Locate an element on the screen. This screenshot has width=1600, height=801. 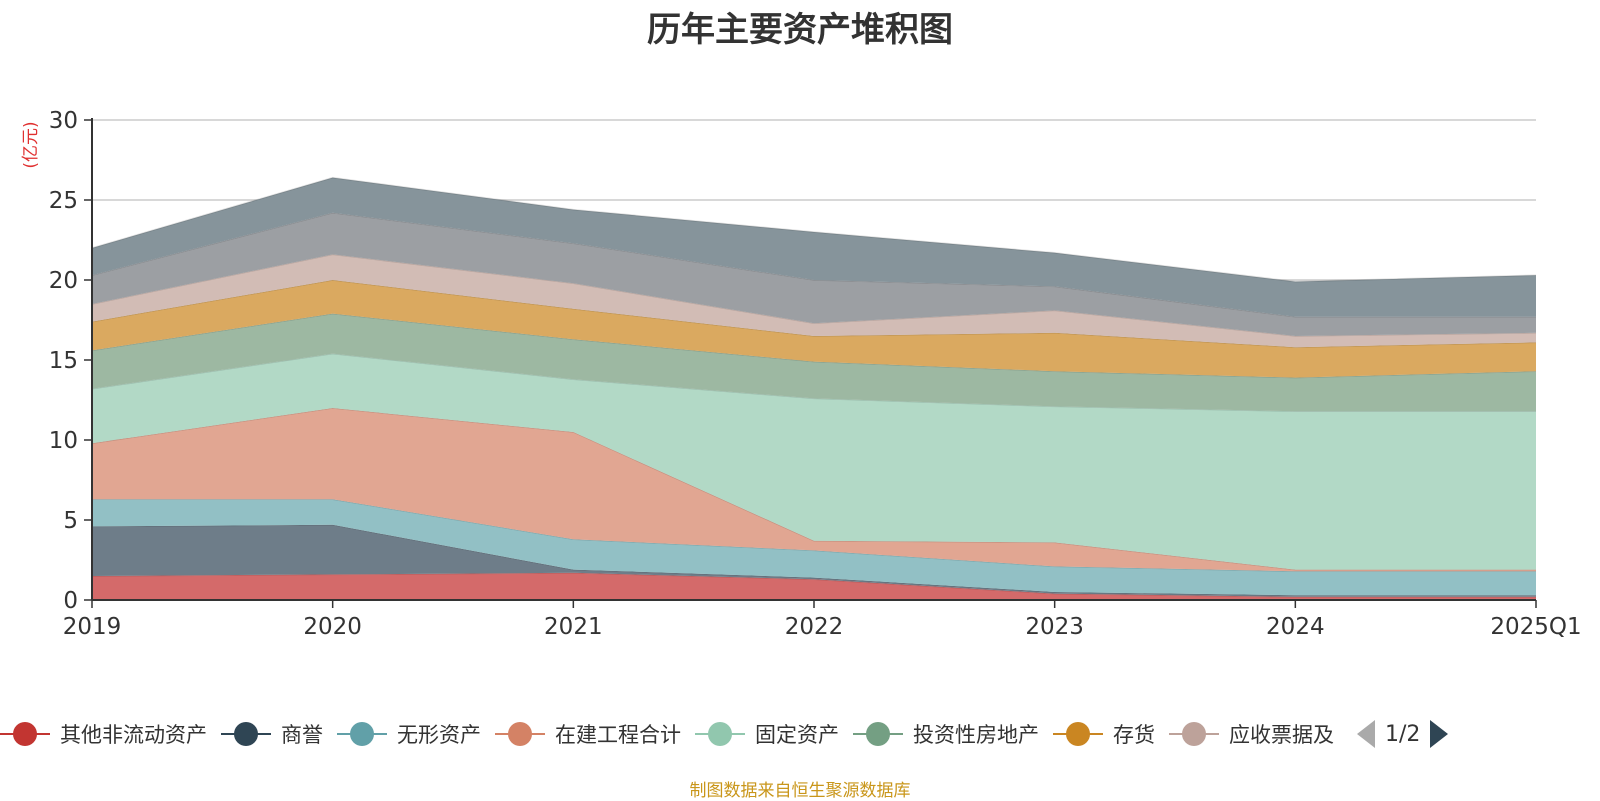
source-note: 制图数据来自恒生聚源数据库 is located at coordinates (800, 791).